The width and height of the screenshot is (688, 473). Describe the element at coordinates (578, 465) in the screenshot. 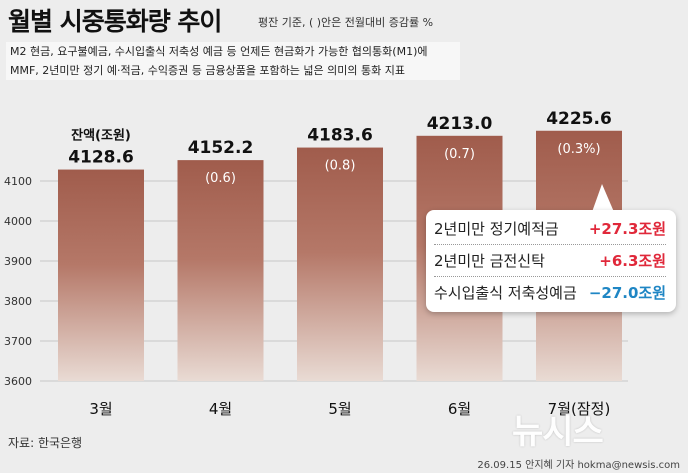

I see `credit-line: 26.09.15 안지혜 기자 hokma@newsis.com` at that location.